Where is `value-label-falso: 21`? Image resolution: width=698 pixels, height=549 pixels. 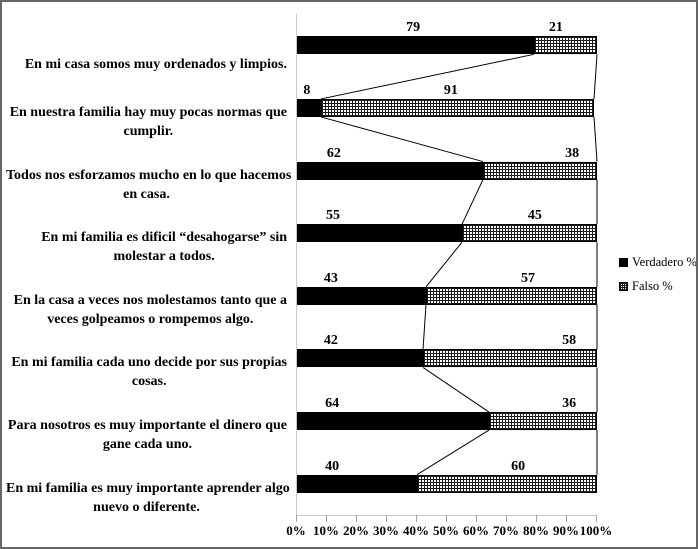 value-label-falso: 21 is located at coordinates (555, 28).